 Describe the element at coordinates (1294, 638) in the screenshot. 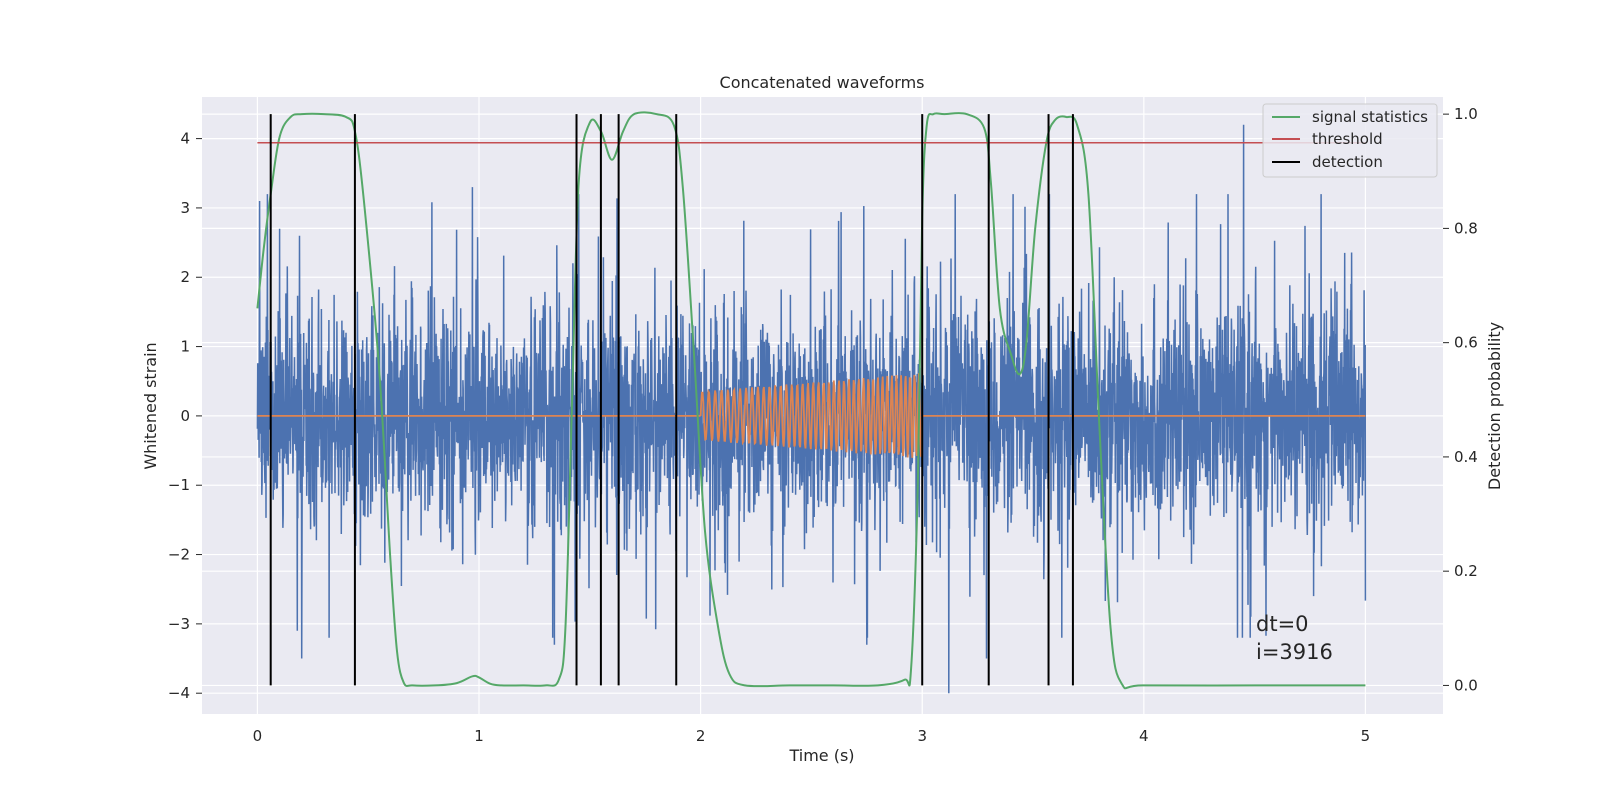

I see `annotation: dt=0 i=3916` at that location.